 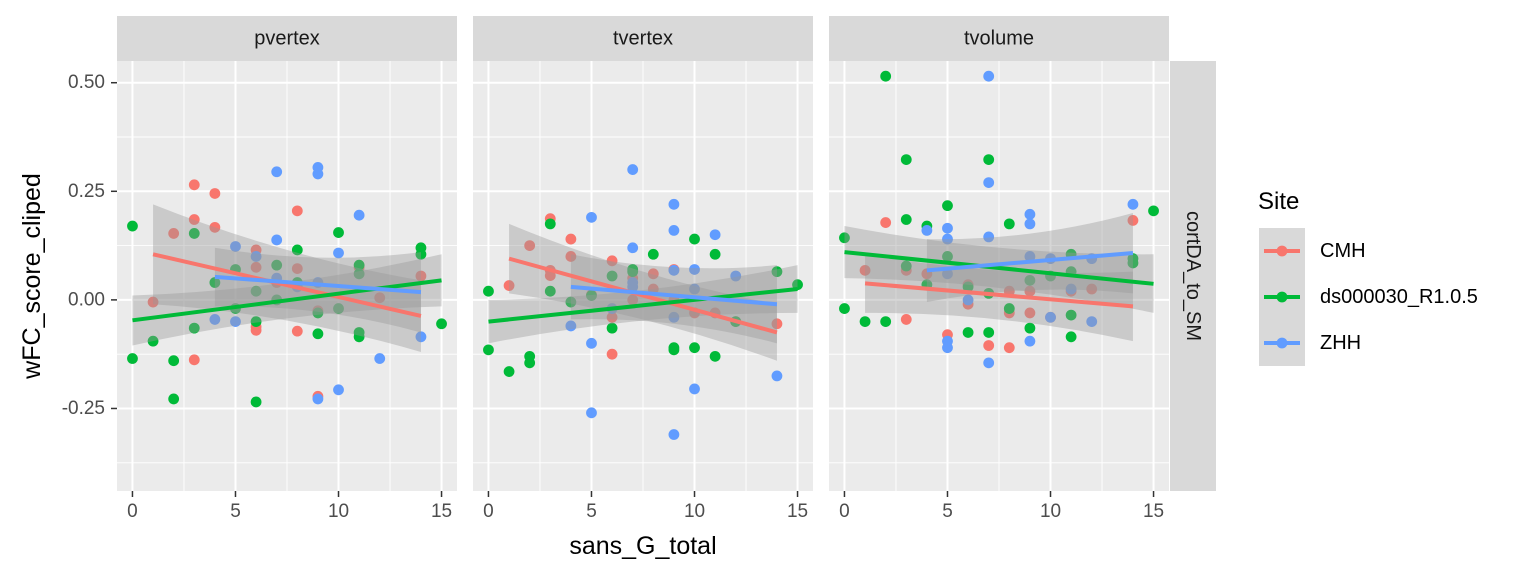 I want to click on panel-strip-label: tvertex, so click(x=643, y=39).